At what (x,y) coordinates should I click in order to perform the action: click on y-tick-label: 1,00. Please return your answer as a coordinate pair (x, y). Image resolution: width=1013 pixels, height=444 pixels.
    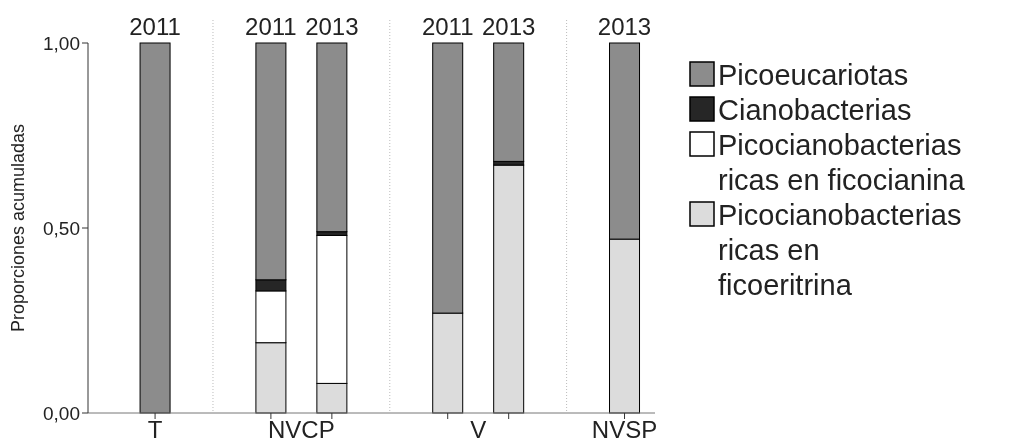
    Looking at the image, I should click on (61, 43).